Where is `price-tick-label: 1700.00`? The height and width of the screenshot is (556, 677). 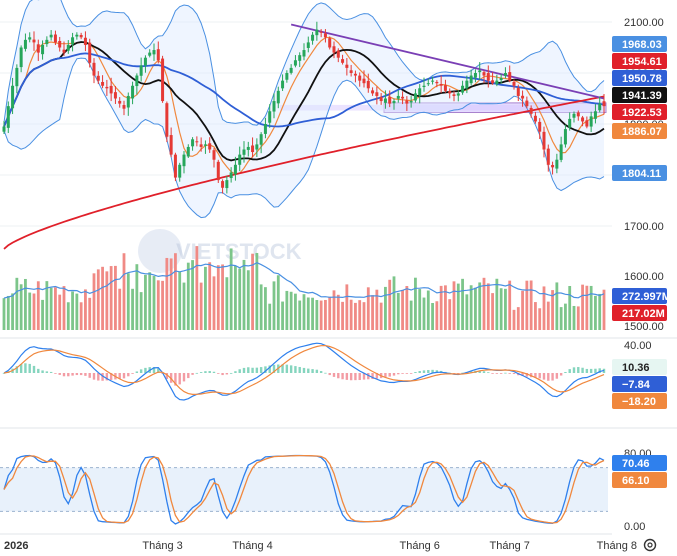 price-tick-label: 1700.00 is located at coordinates (644, 227).